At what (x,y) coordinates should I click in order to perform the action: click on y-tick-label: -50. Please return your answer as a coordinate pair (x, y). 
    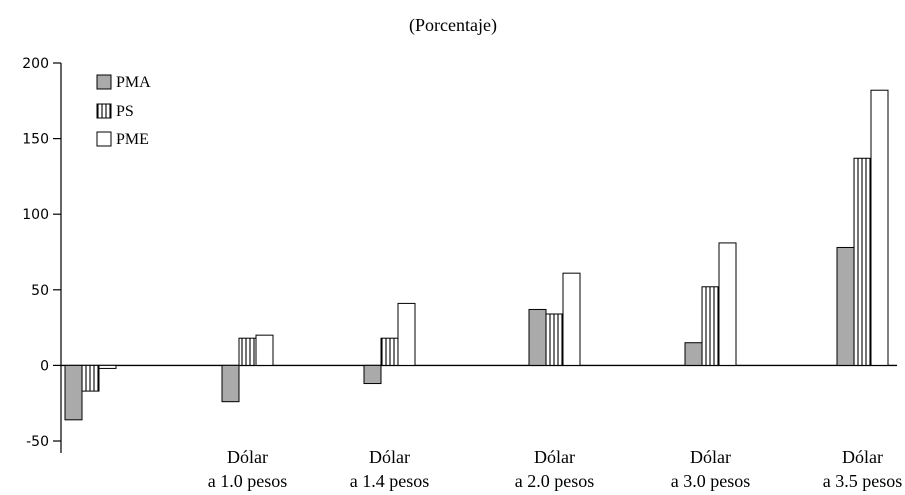
    Looking at the image, I should click on (37, 442).